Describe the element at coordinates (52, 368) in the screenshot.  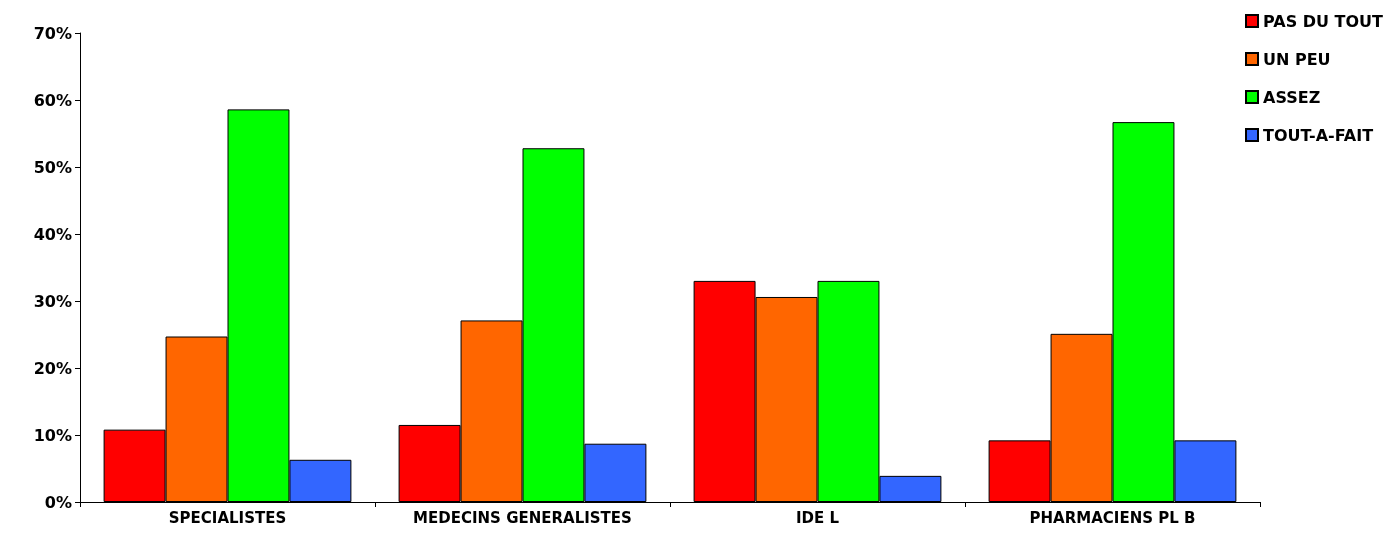
I see `y-tick-label: 20%` at that location.